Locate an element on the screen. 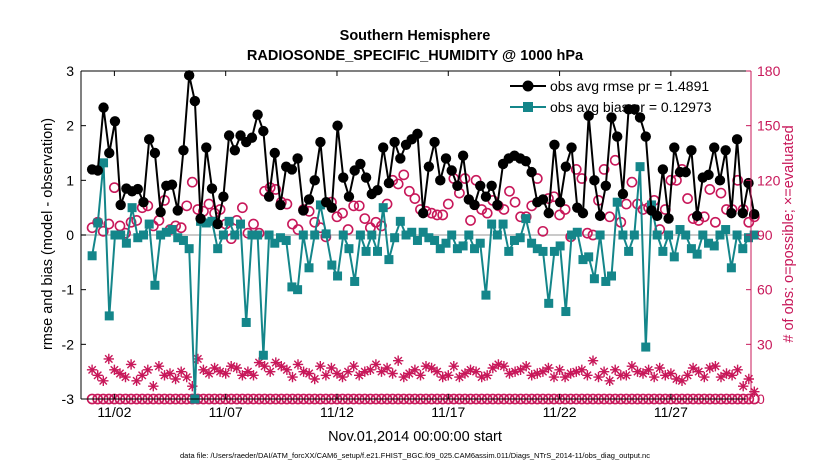 This screenshot has width=830, height=470. y-right-tick-label: 120 is located at coordinates (769, 180).